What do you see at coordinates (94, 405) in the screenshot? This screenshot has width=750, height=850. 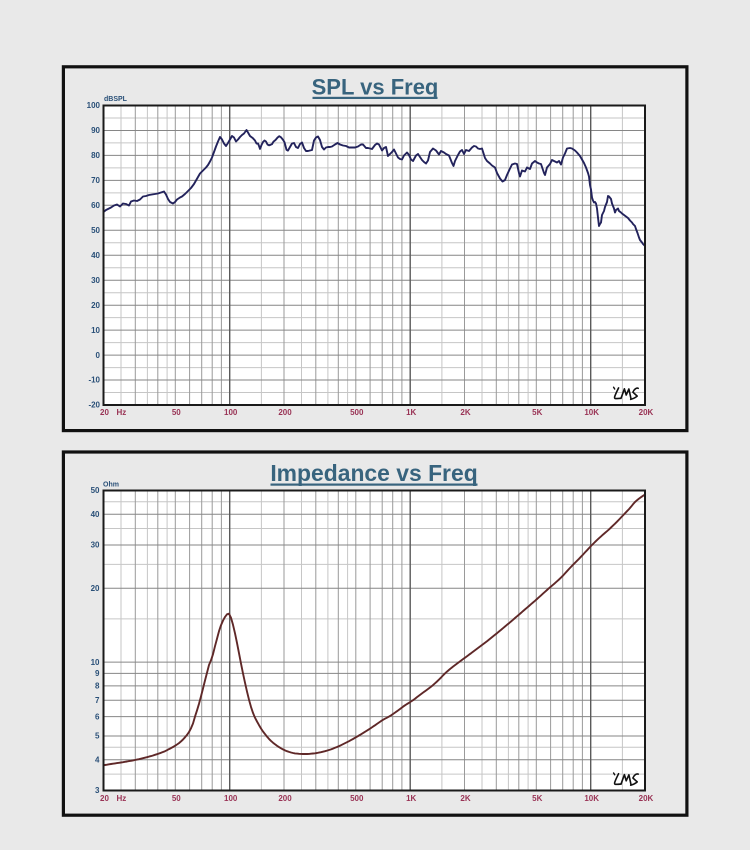 I see `svg-text: -20` at bounding box center [94, 405].